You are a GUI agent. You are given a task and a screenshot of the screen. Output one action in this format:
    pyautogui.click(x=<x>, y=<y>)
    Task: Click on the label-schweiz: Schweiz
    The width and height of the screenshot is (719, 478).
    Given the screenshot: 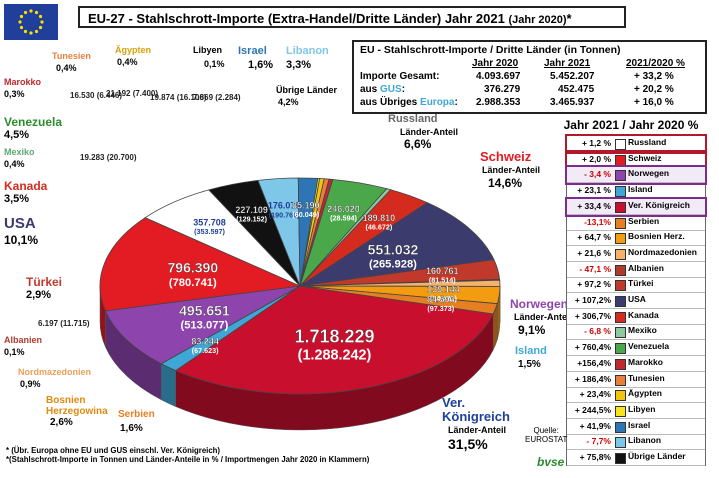 What is the action you would take?
    pyautogui.click(x=506, y=156)
    